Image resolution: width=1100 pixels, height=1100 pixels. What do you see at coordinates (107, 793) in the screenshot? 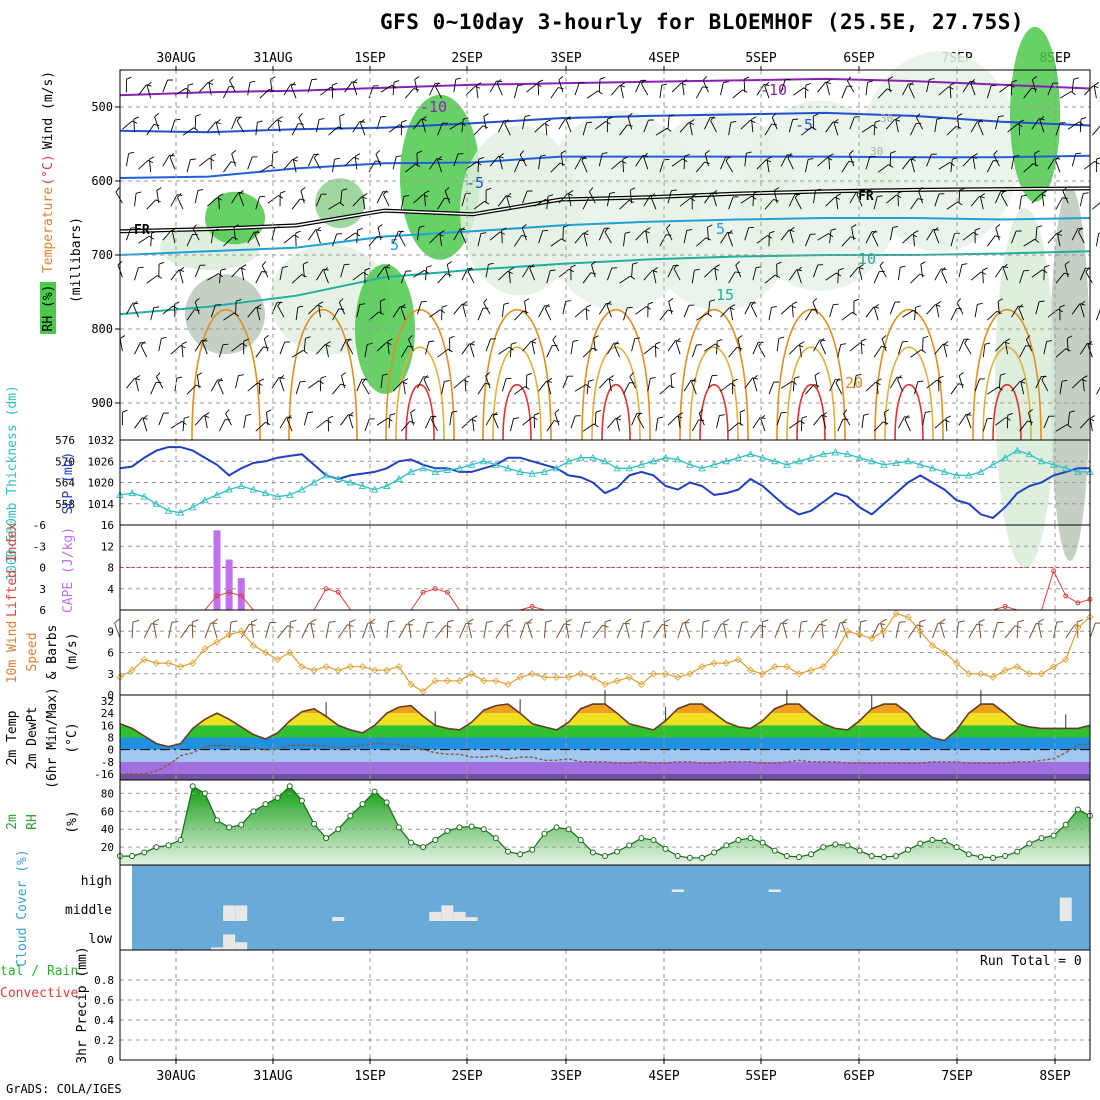
I see `rh-tick-label: 80` at bounding box center [107, 793].